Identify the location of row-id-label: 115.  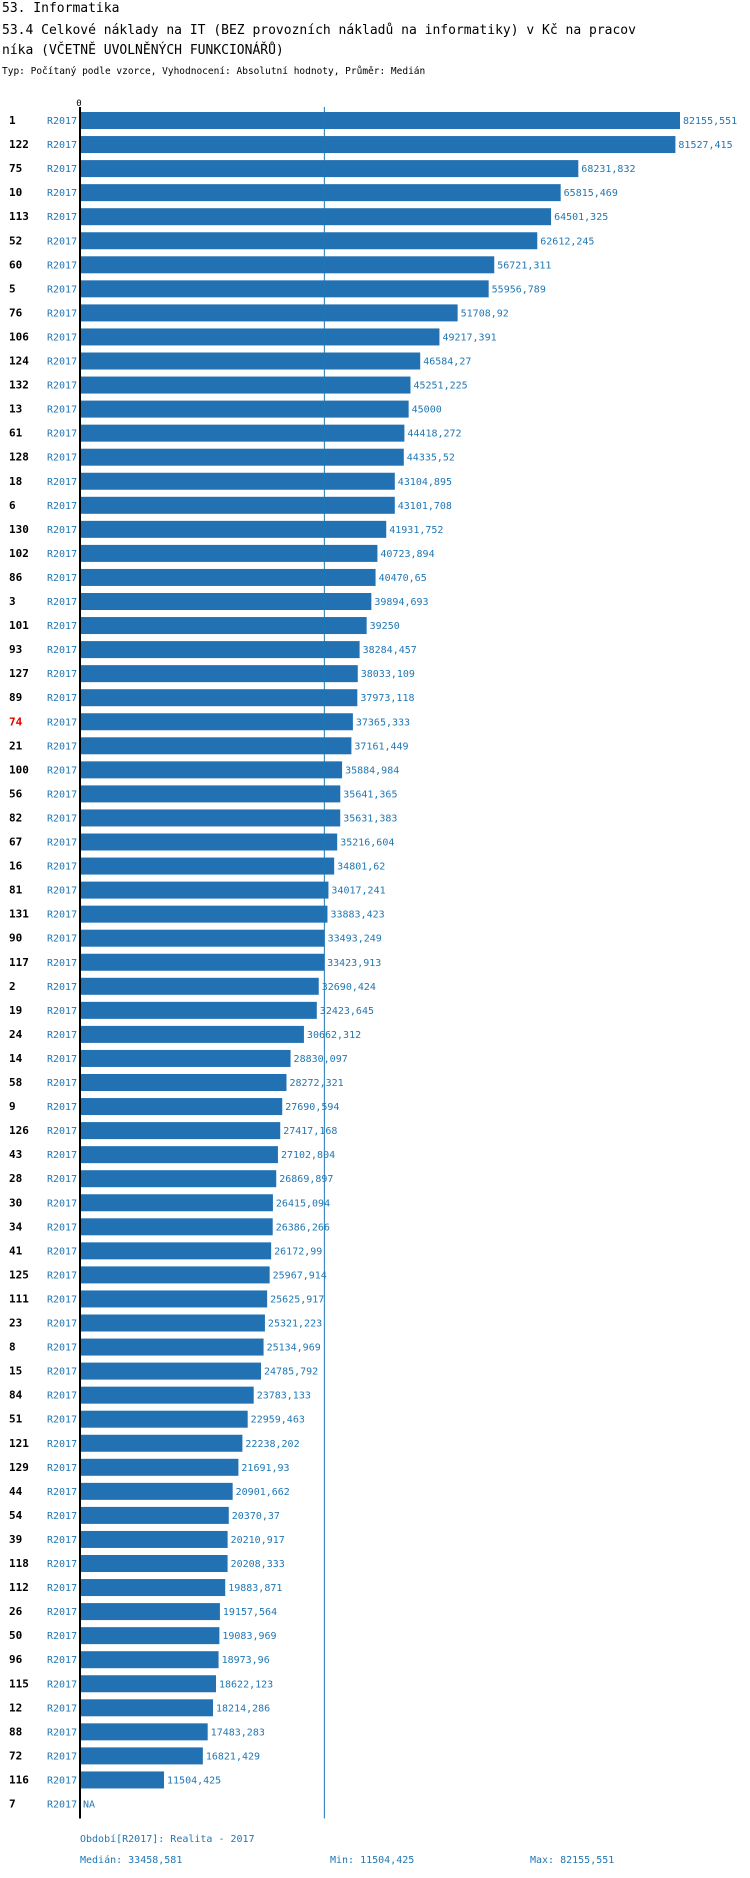
(19, 1683).